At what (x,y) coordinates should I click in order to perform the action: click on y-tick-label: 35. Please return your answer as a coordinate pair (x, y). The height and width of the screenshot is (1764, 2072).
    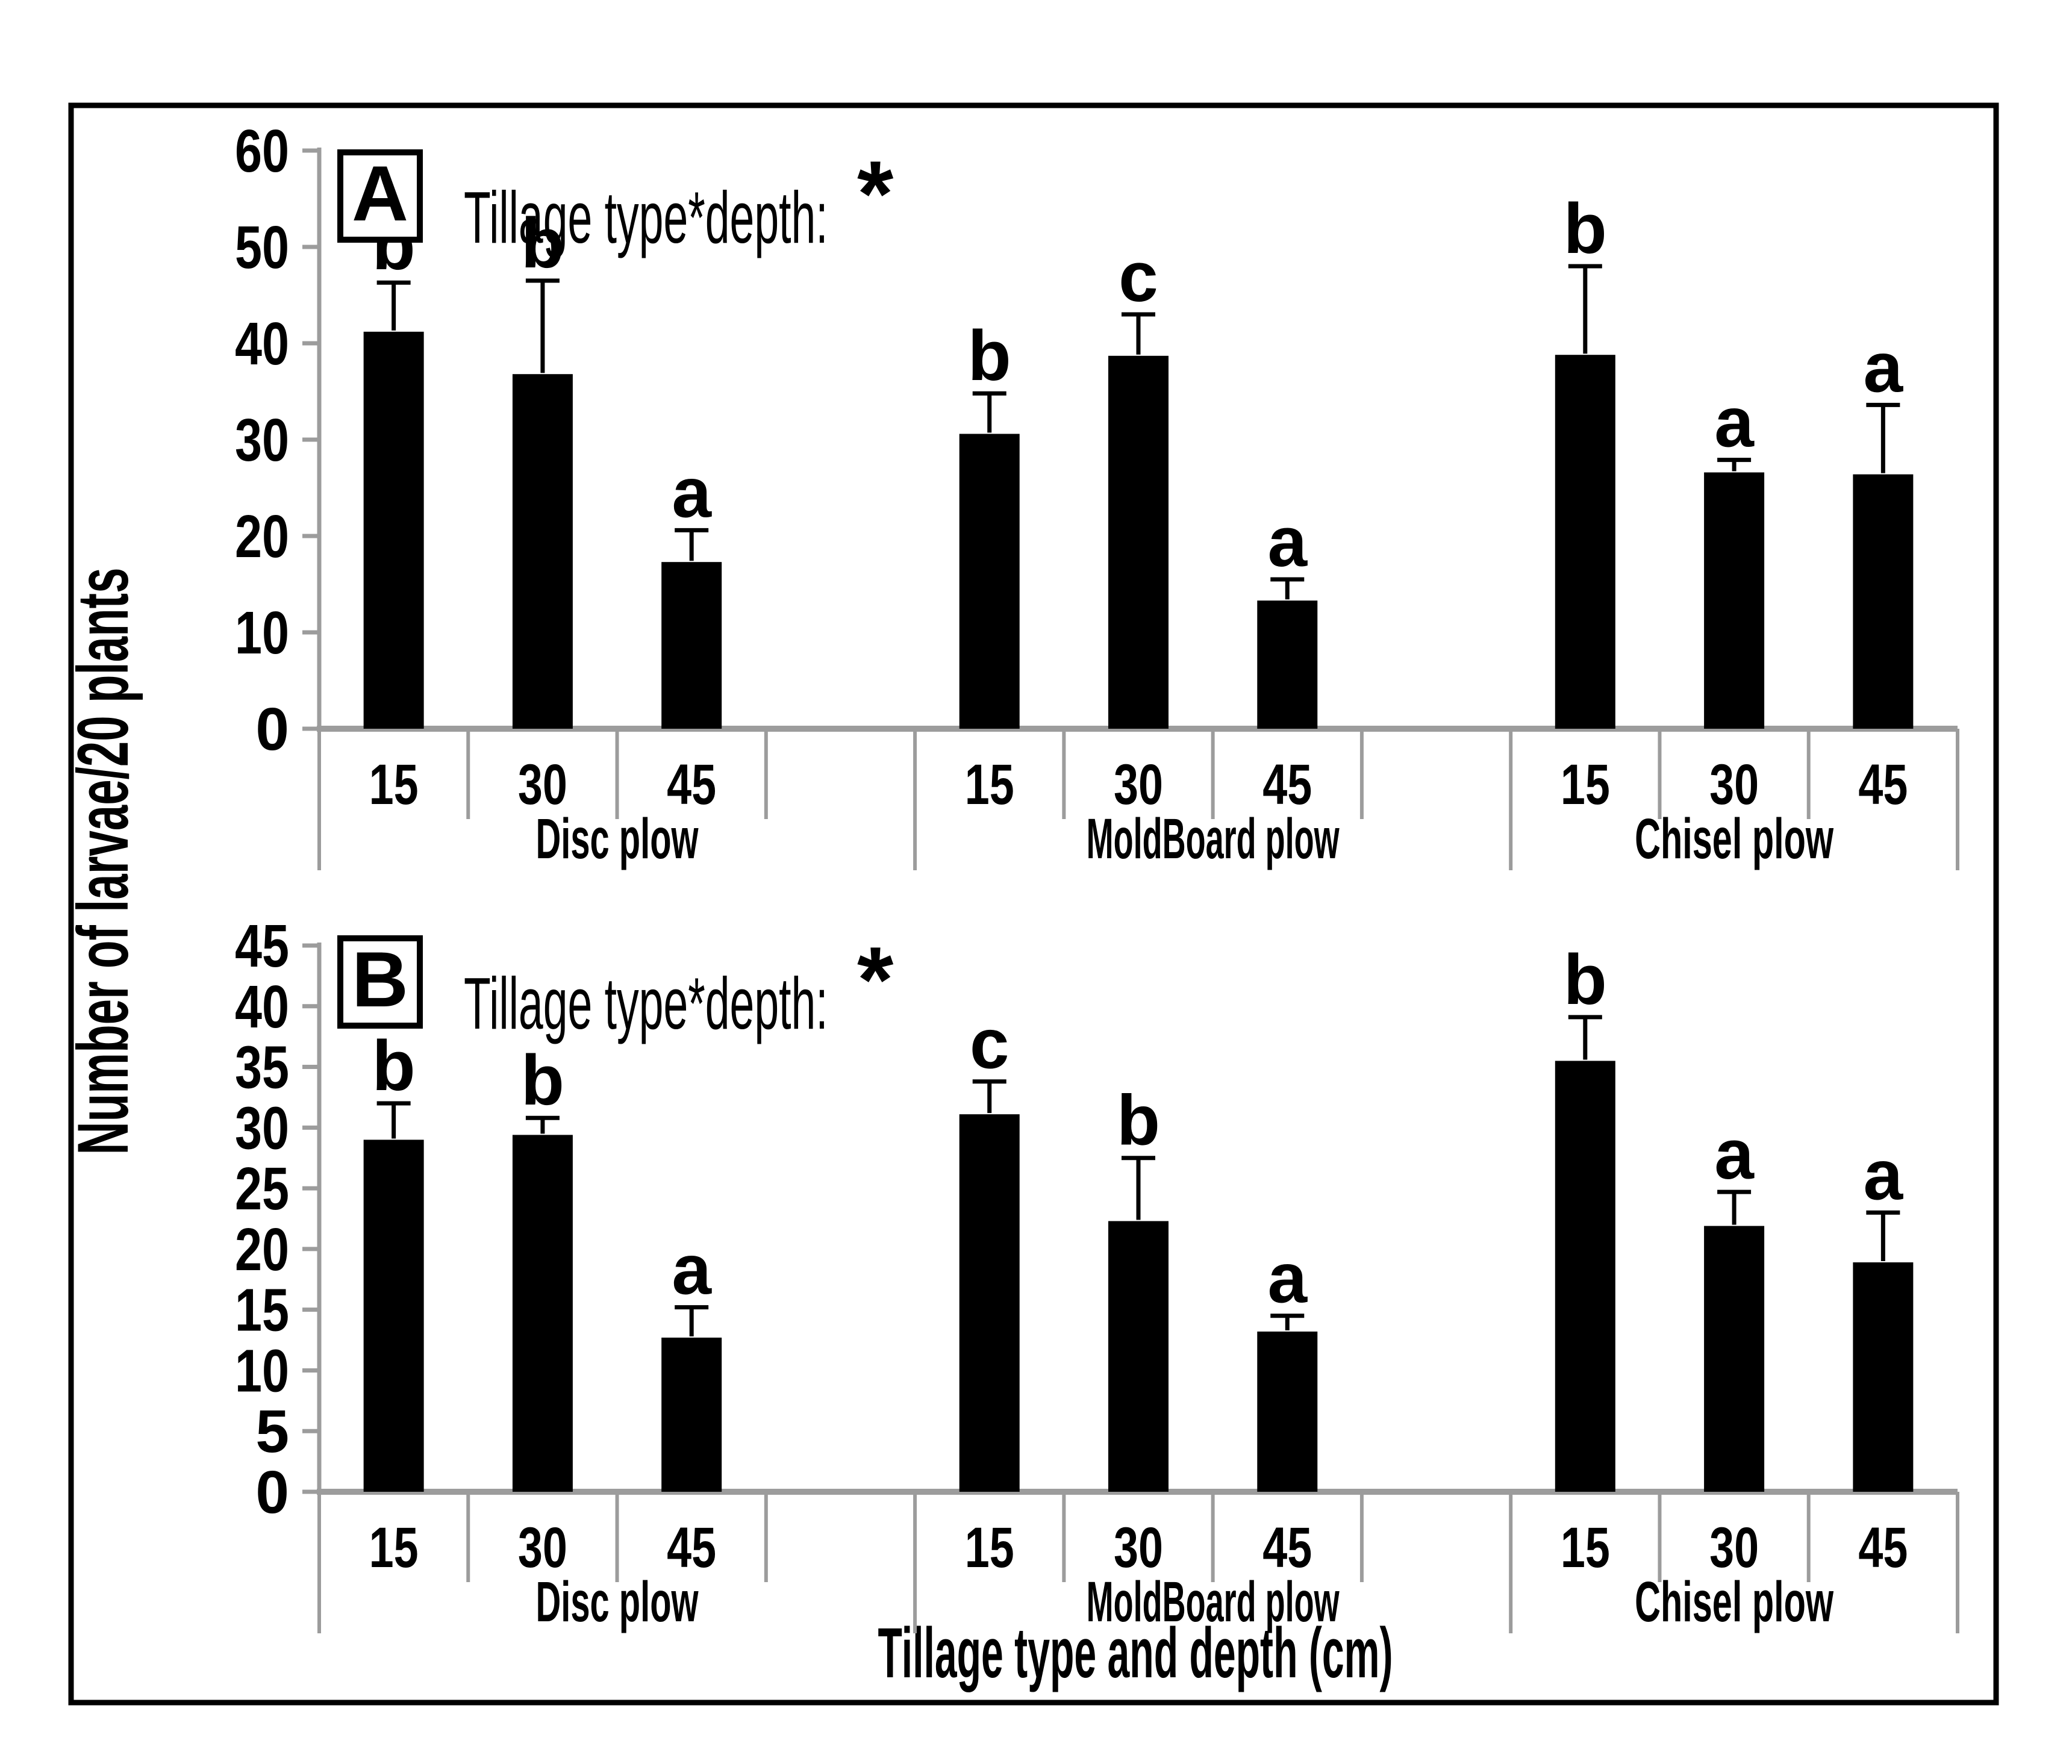
    Looking at the image, I should click on (262, 1068).